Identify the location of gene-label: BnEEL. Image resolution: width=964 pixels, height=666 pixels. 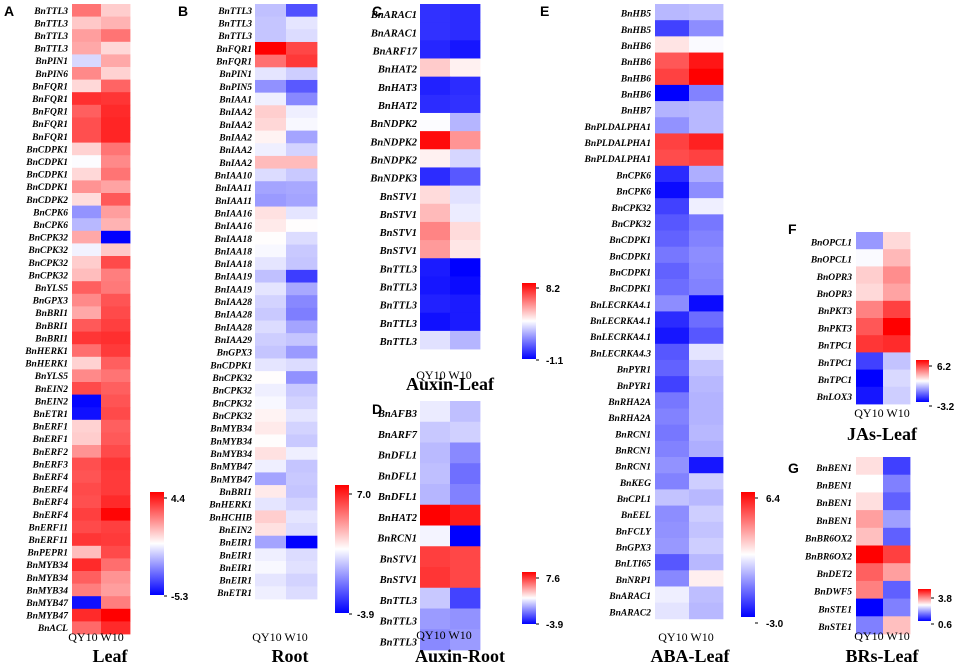
(635, 516).